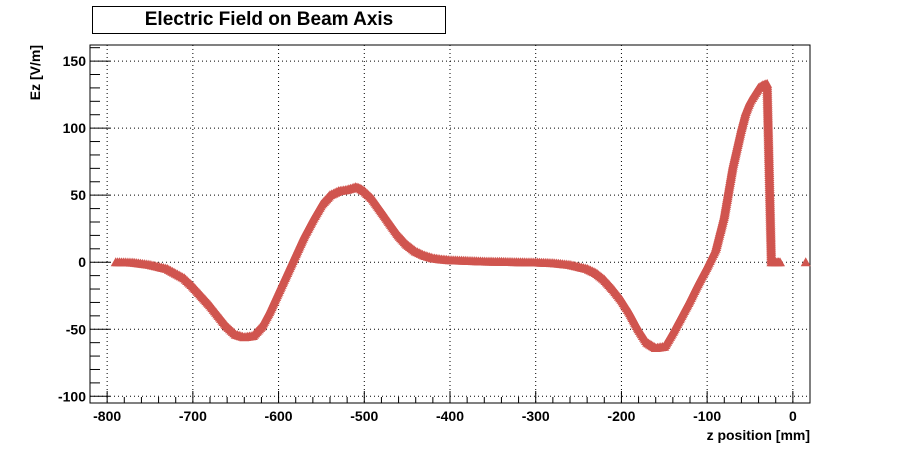 The image size is (902, 450). Describe the element at coordinates (758, 435) in the screenshot. I see `x-axis-label: z position [mm]` at that location.